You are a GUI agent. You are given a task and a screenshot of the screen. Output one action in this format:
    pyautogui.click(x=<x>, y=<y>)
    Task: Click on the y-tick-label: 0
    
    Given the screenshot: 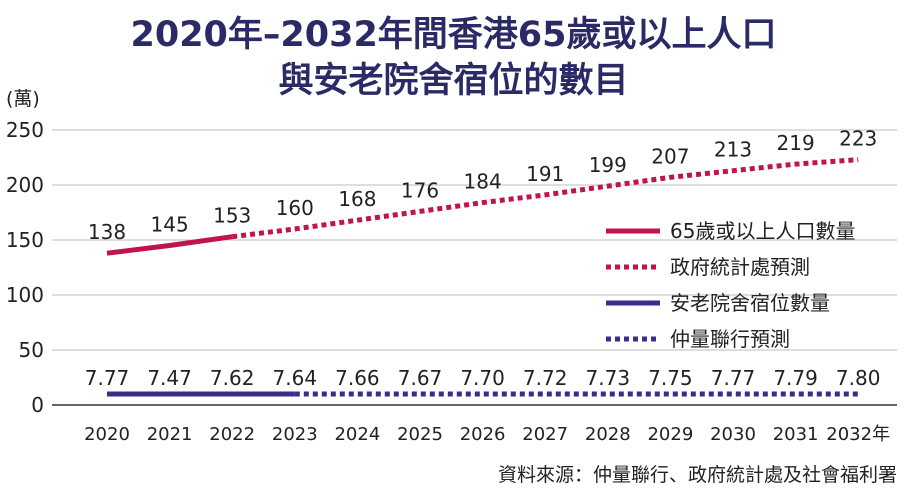 What is the action you would take?
    pyautogui.click(x=37, y=405)
    